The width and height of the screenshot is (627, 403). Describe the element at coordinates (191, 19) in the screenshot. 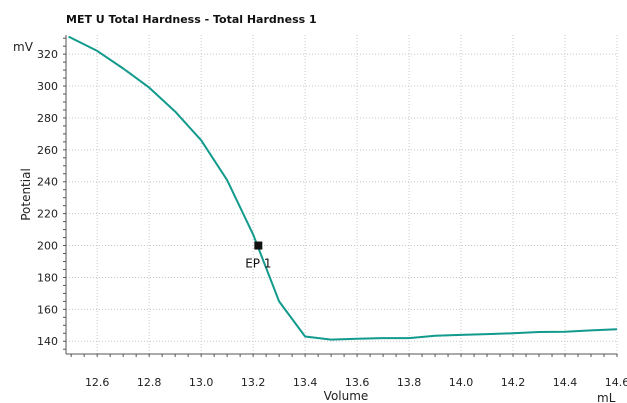

I see `chart-title: MET U Total Hardness - Total Hardness 1` at that location.